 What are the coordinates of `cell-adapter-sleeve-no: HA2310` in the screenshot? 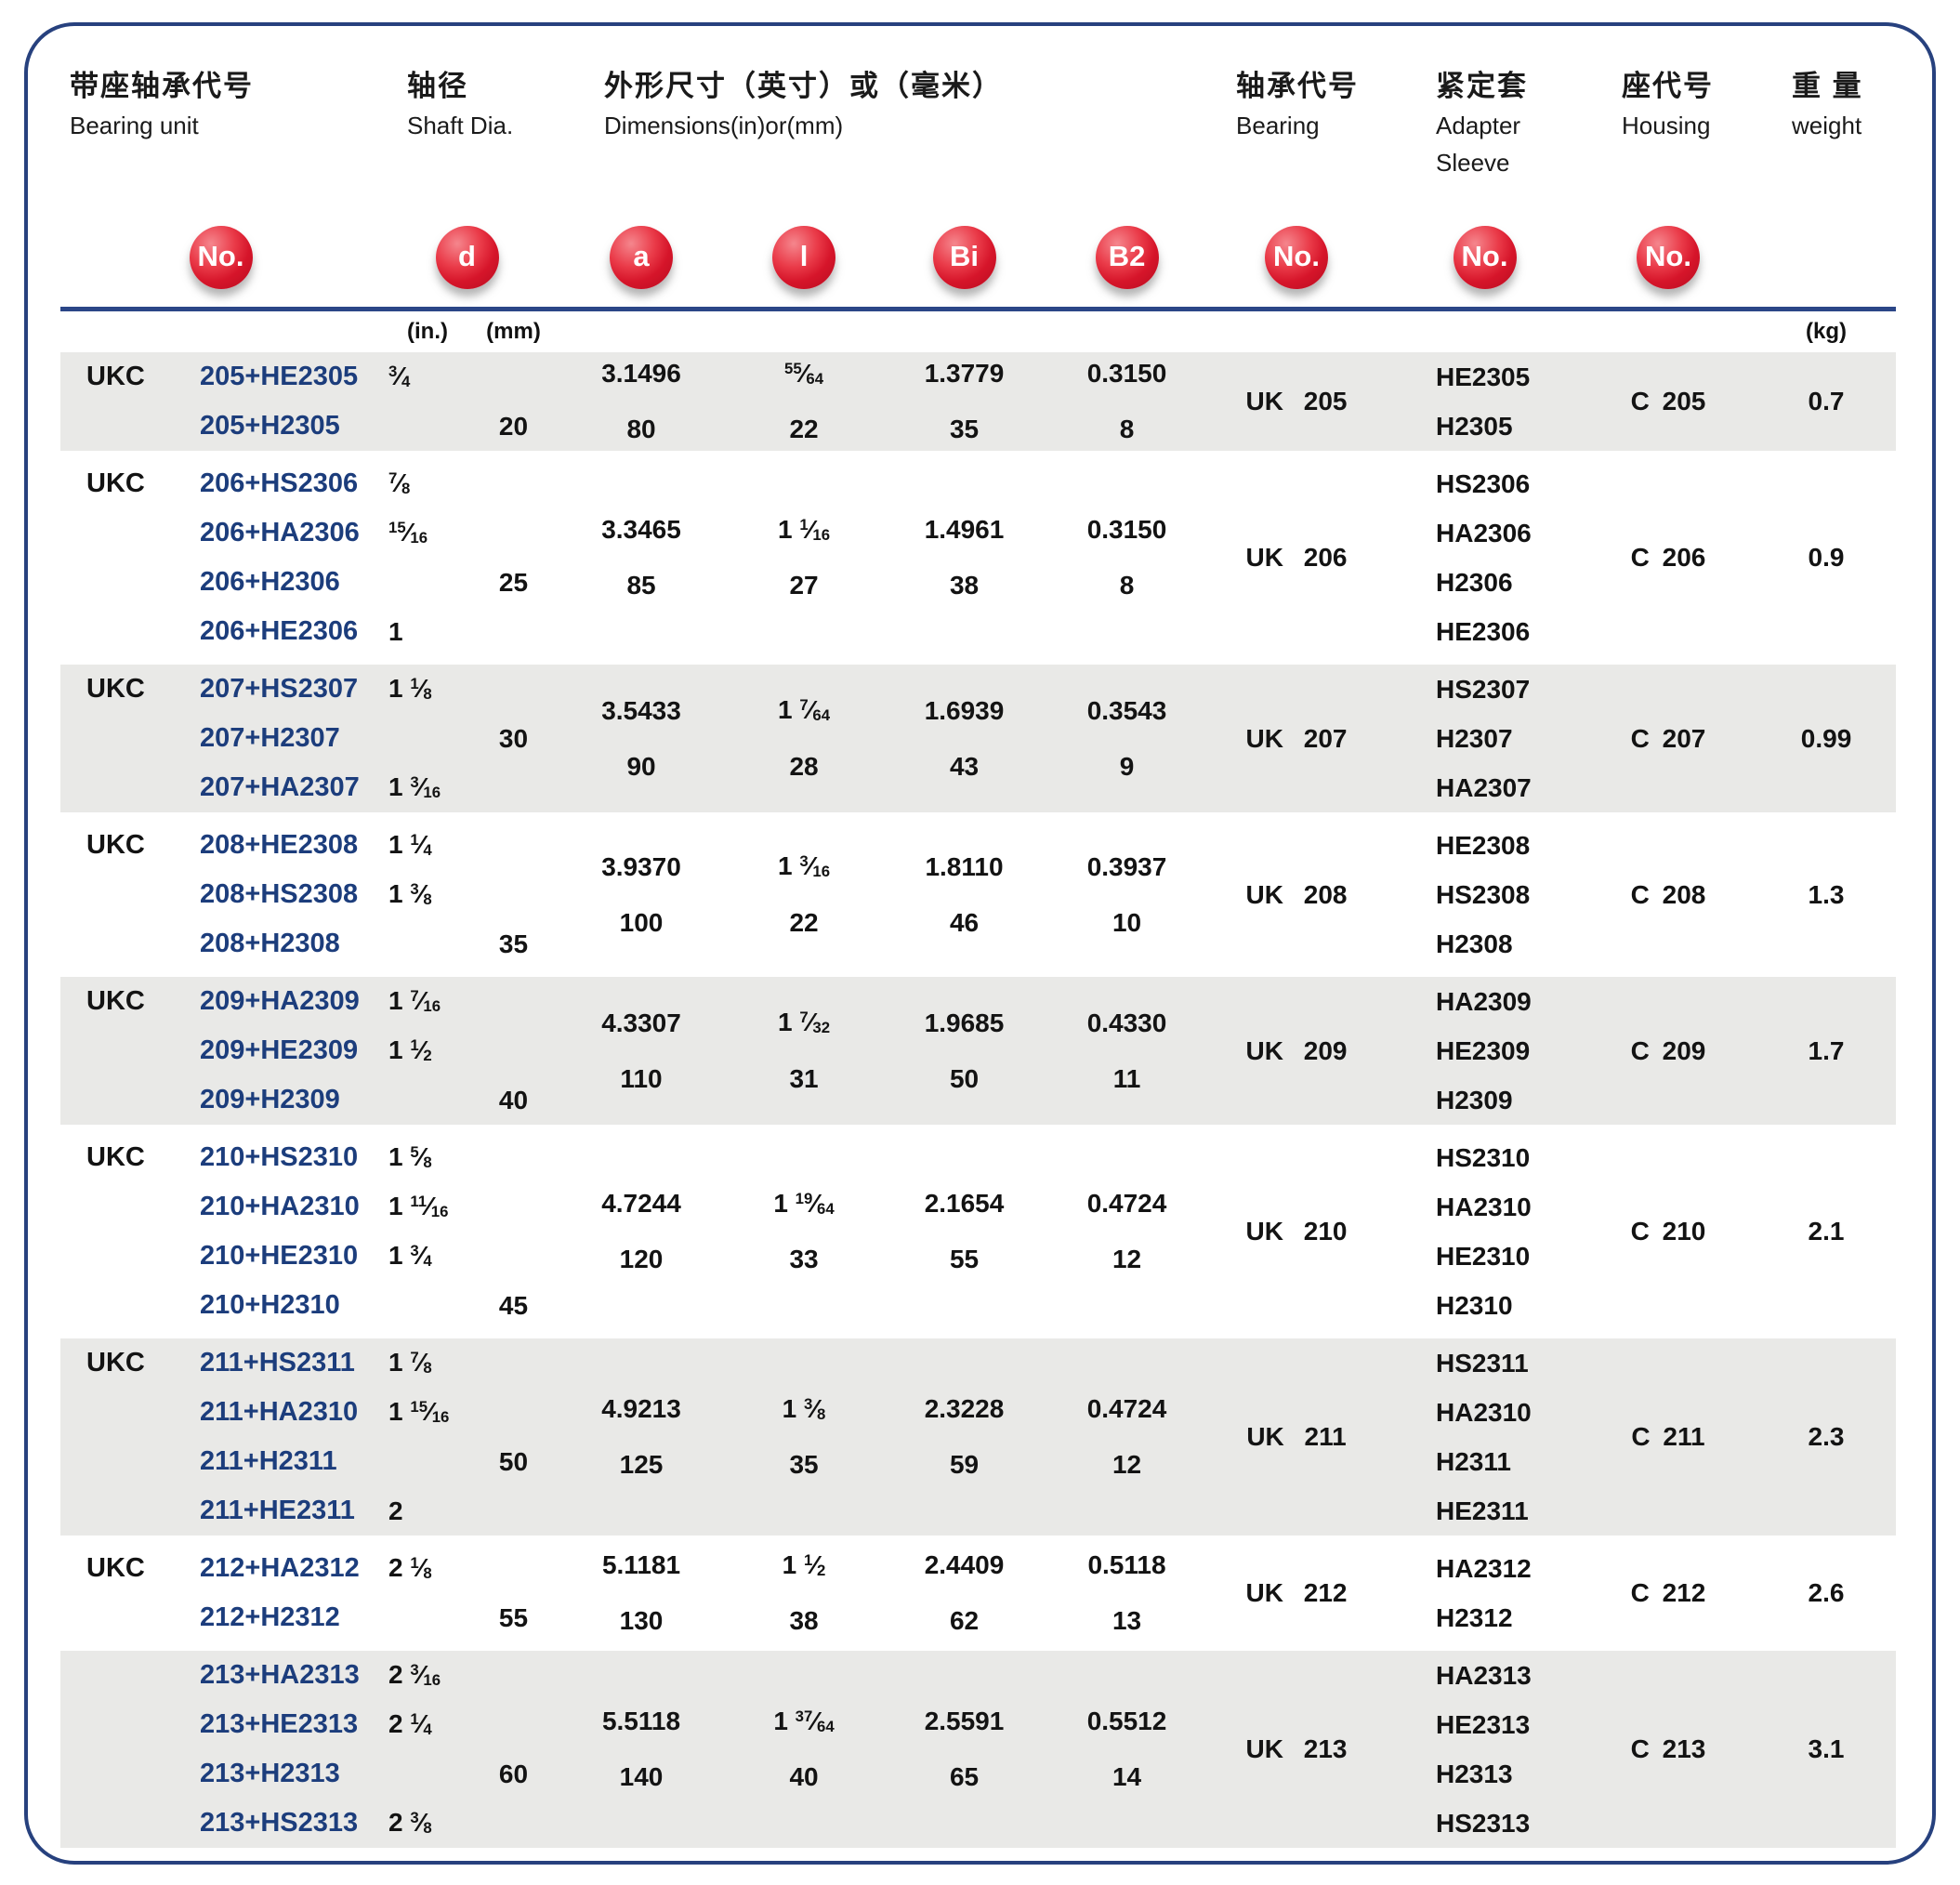 It's located at (1484, 1206).